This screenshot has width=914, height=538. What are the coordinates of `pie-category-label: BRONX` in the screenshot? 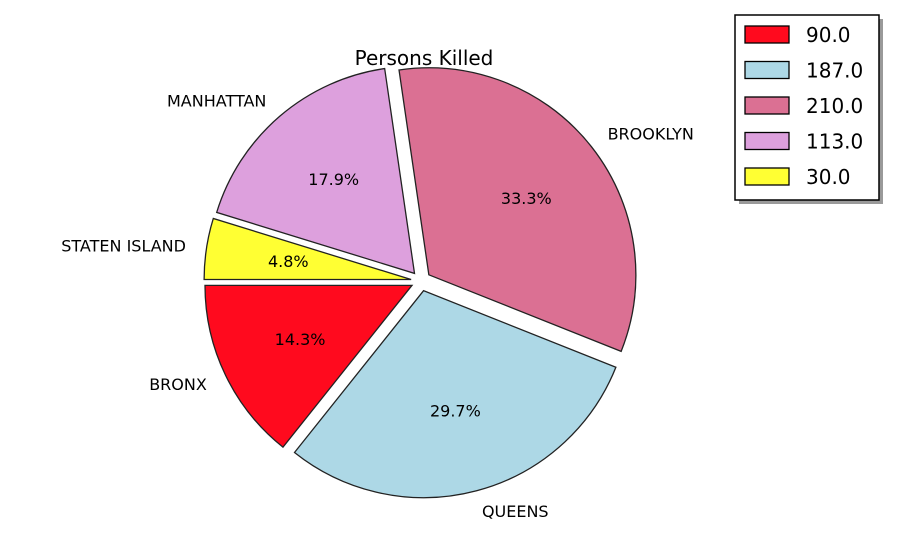 It's located at (178, 384).